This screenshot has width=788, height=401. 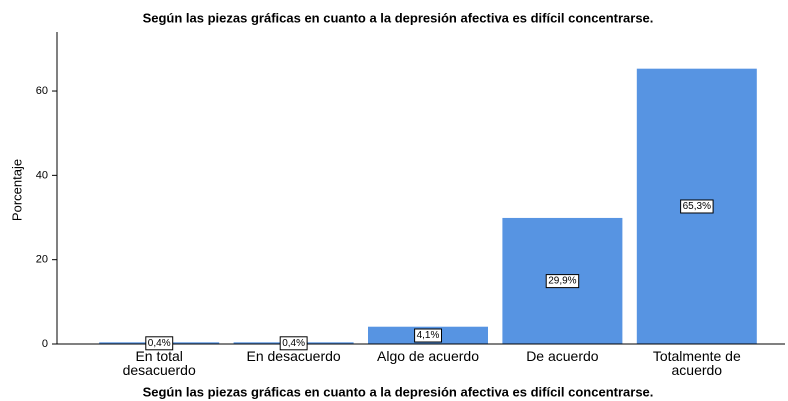 I want to click on value-label: 29,9%, so click(x=562, y=281).